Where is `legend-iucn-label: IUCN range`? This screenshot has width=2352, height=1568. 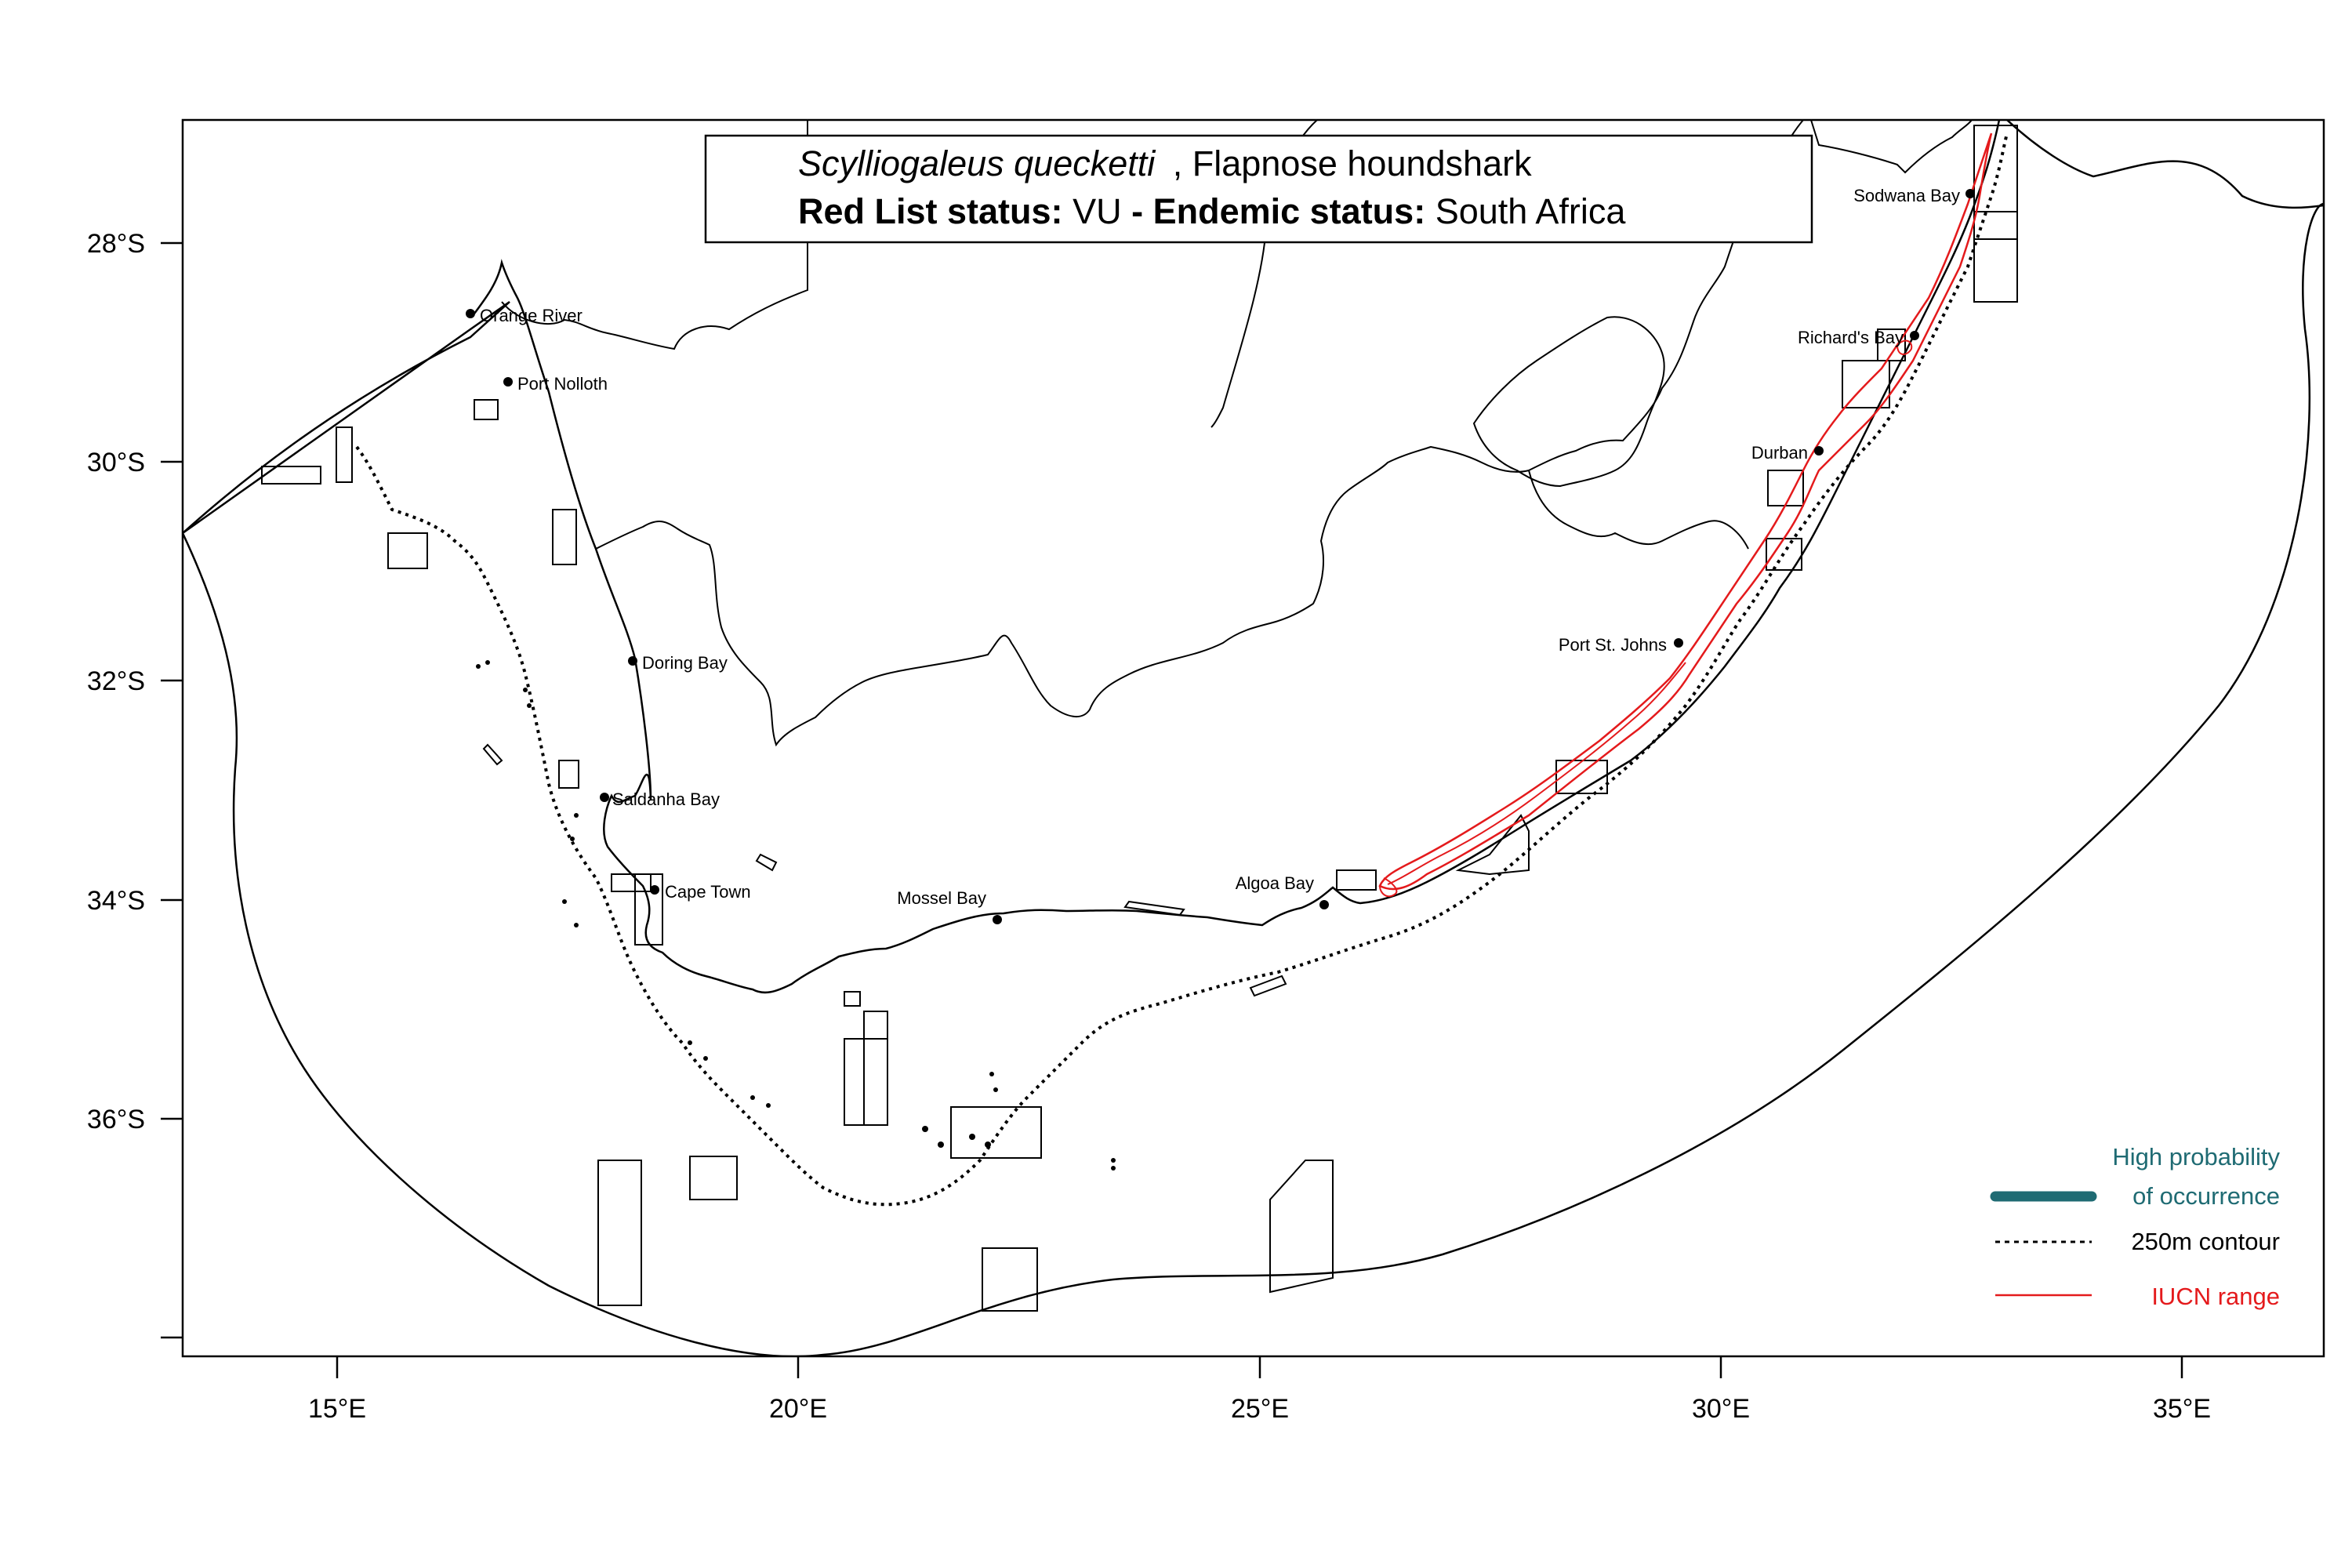
legend-iucn-label: IUCN range is located at coordinates (2215, 1296).